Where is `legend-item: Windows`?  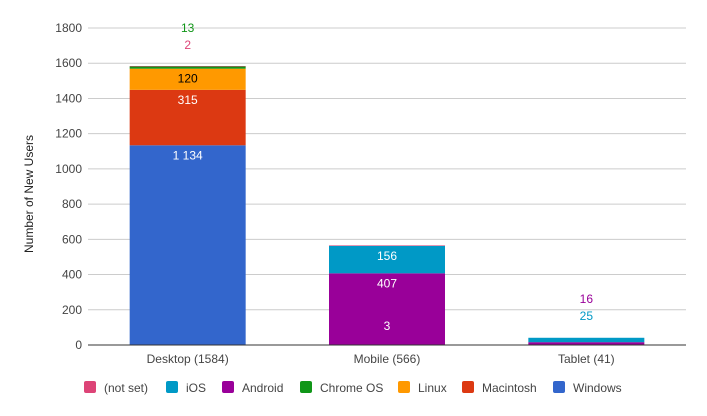 legend-item: Windows is located at coordinates (587, 388).